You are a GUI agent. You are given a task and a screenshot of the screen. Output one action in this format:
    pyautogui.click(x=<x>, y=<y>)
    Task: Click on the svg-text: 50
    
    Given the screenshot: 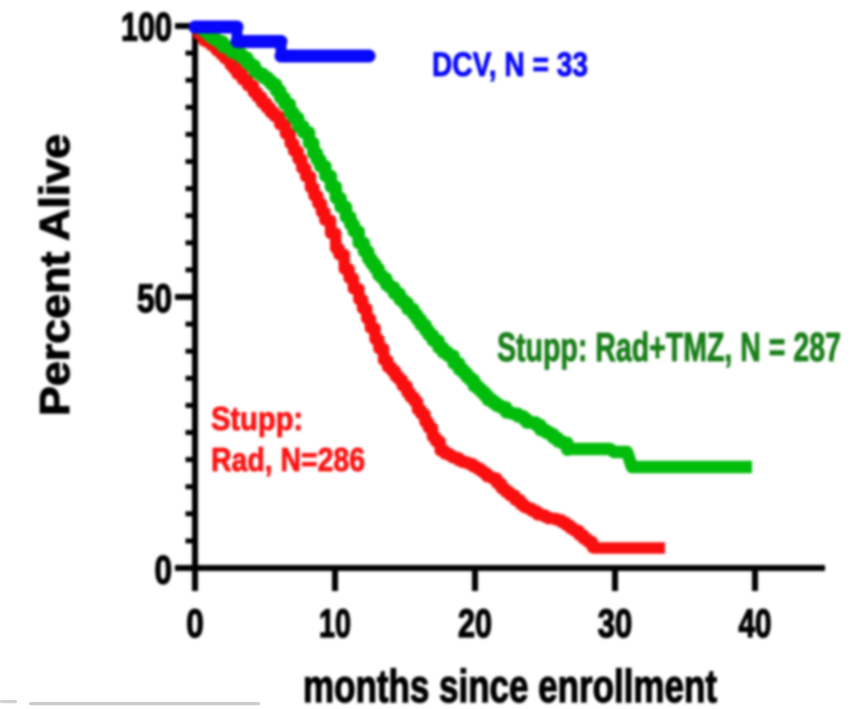 What is the action you would take?
    pyautogui.click(x=154, y=299)
    